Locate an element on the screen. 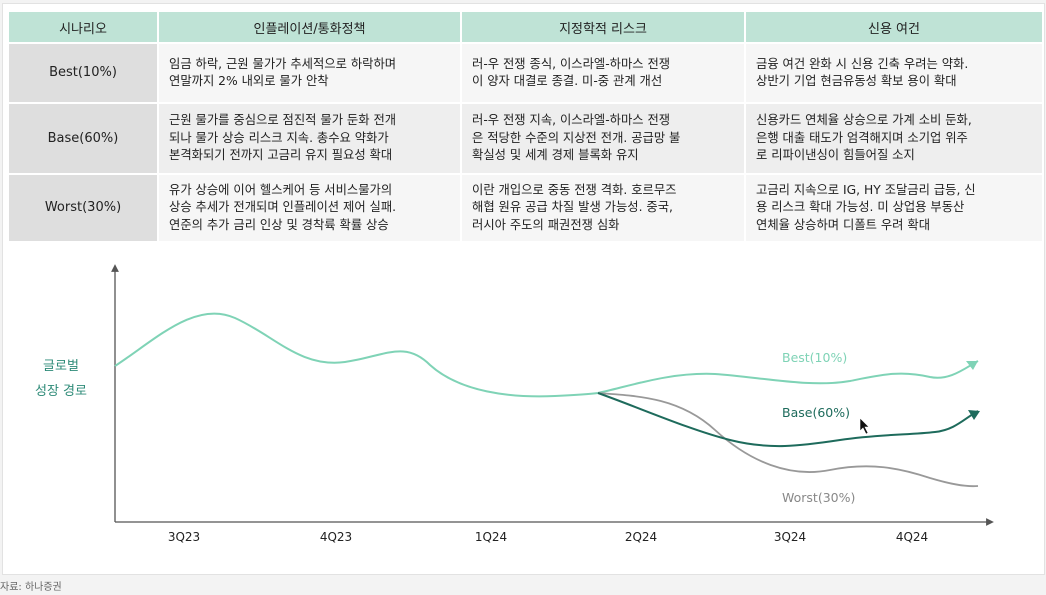 The image size is (1046, 595). scenario-label: Worst(30%) is located at coordinates (83, 208).